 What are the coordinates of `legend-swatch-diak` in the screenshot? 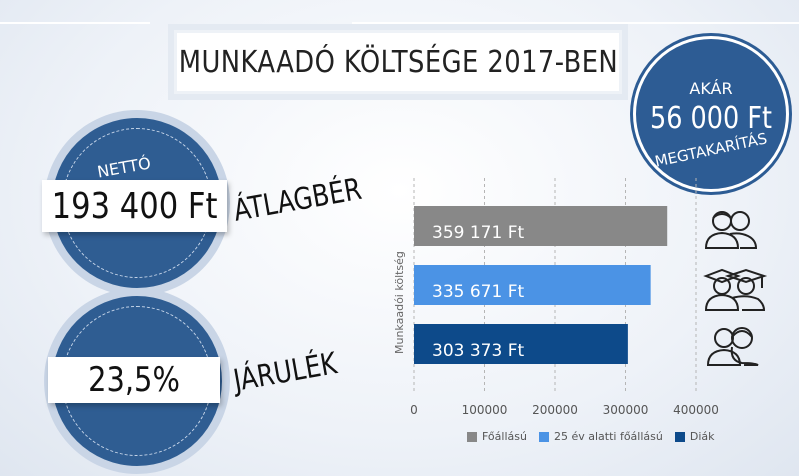 It's located at (679, 436).